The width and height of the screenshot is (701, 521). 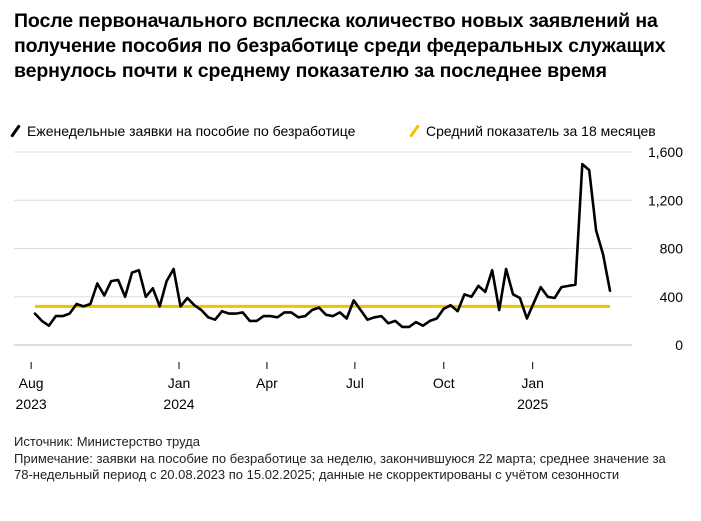 What do you see at coordinates (31, 383) in the screenshot?
I see `x-tick-label: Aug` at bounding box center [31, 383].